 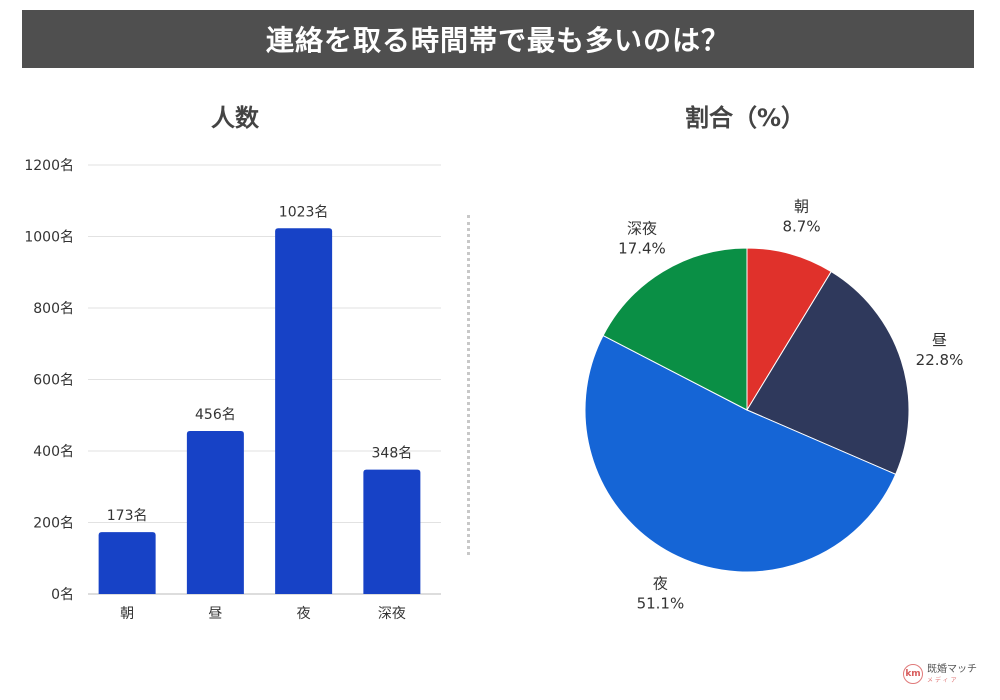 I want to click on pie-percent-label: 51.1%, so click(x=661, y=604).